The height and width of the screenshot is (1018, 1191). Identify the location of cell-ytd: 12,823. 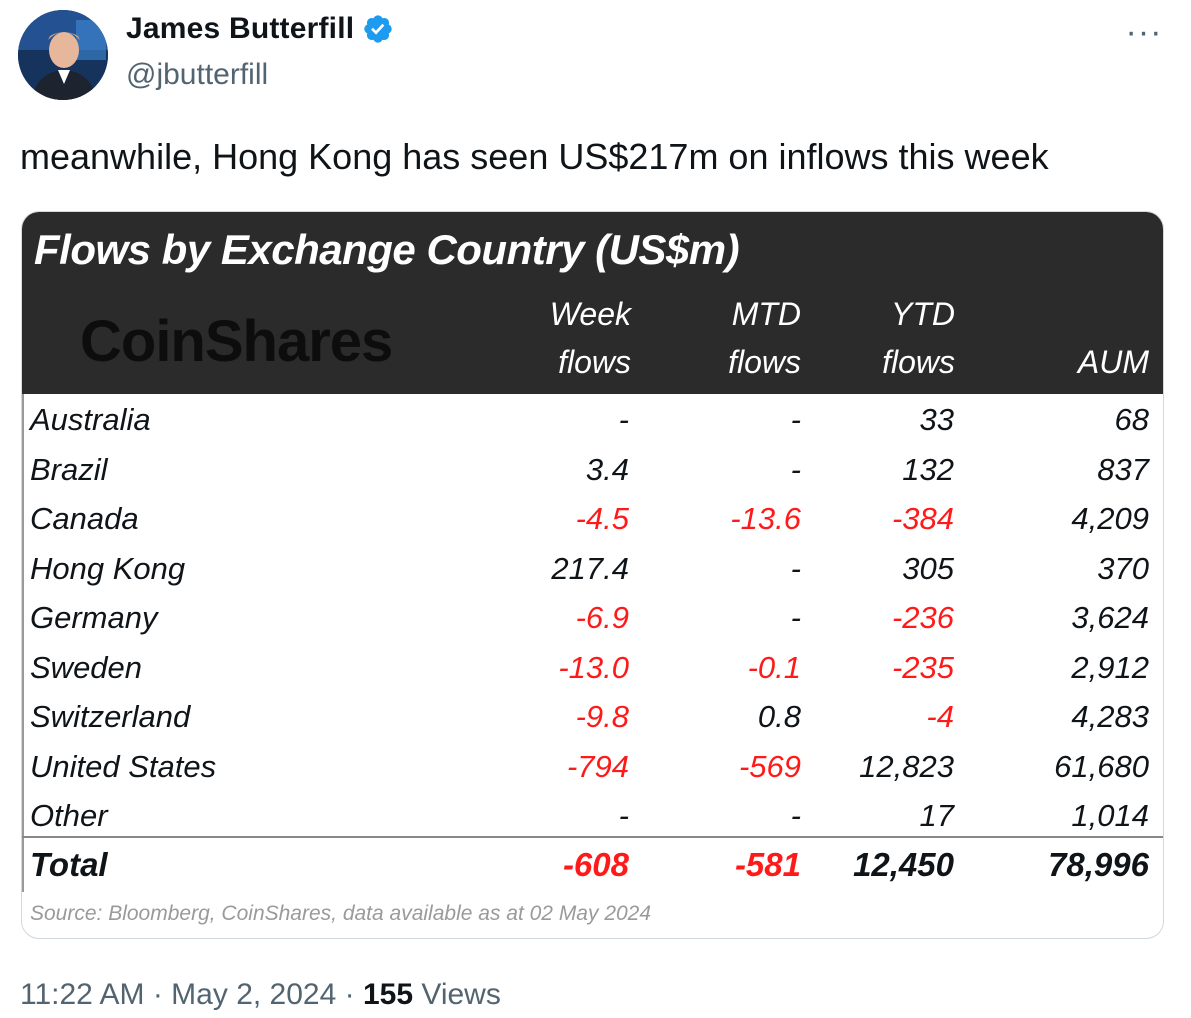
(906, 766).